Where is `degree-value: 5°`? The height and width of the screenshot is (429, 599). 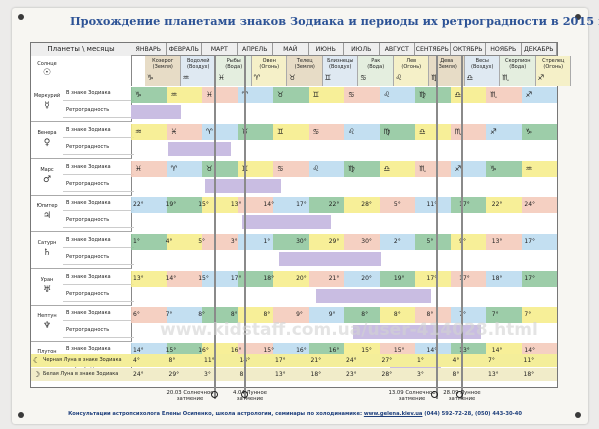
degree-value: 5° is located at coordinates (397, 204).